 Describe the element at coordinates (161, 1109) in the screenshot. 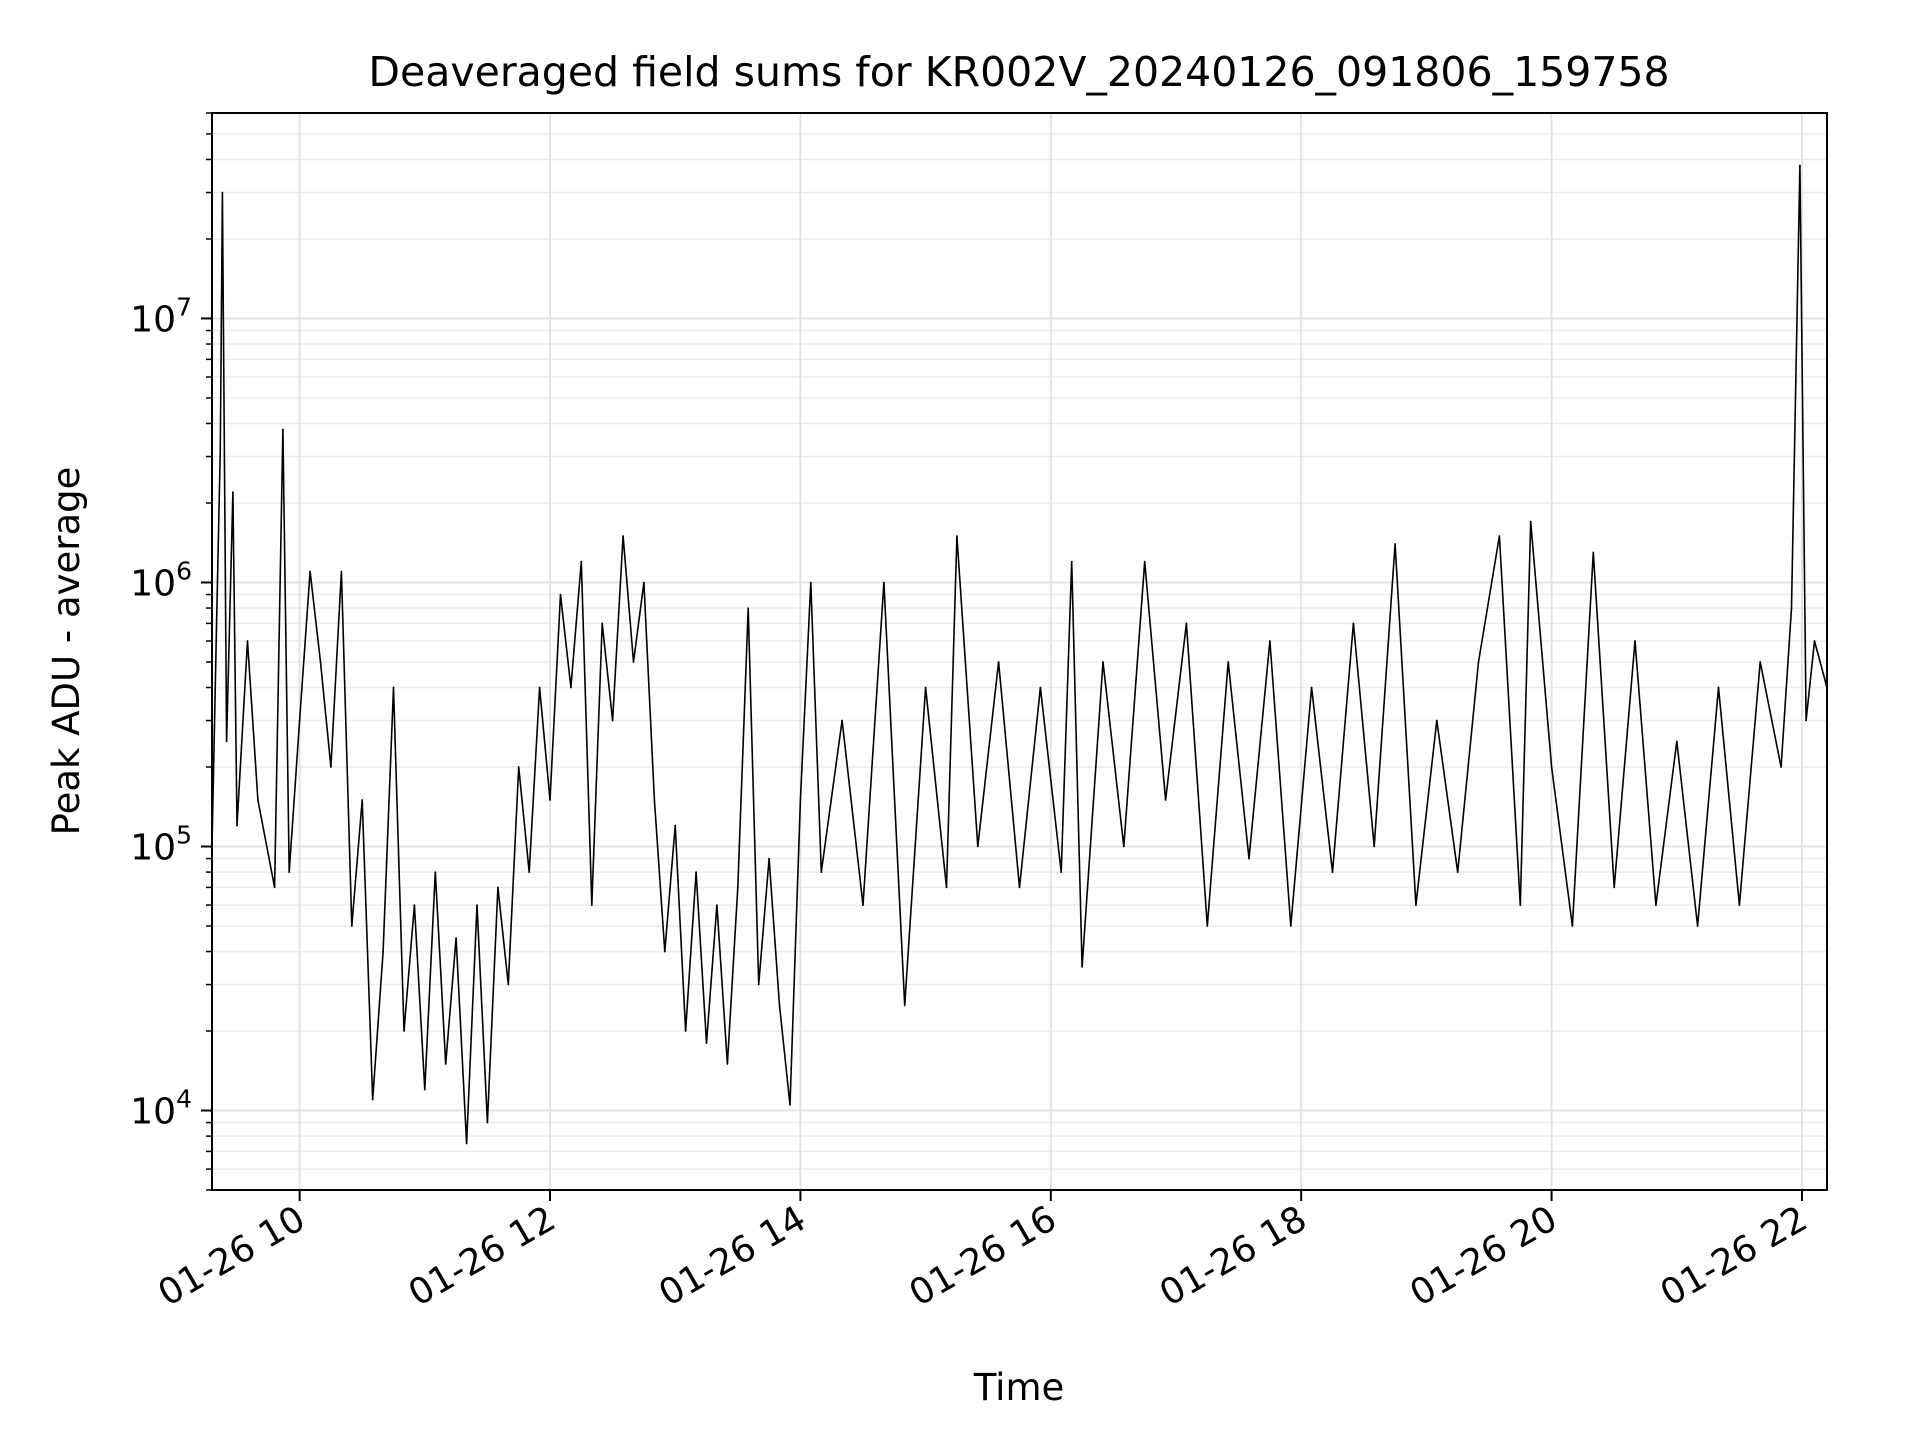

I see `y-tick-label: 10⁴` at that location.